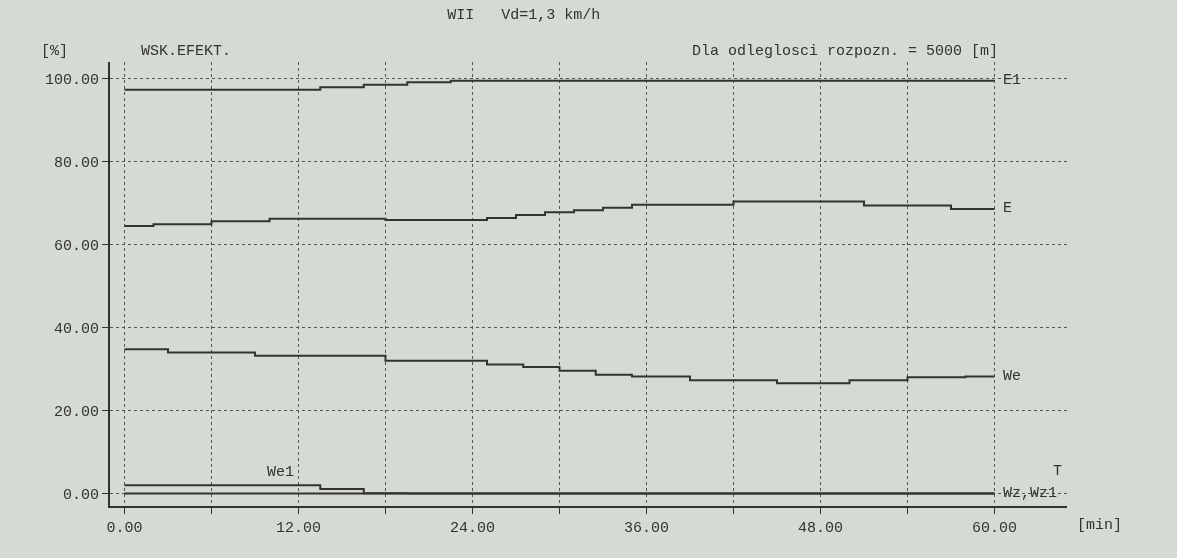  What do you see at coordinates (1100, 525) in the screenshot?
I see `text: [min]` at bounding box center [1100, 525].